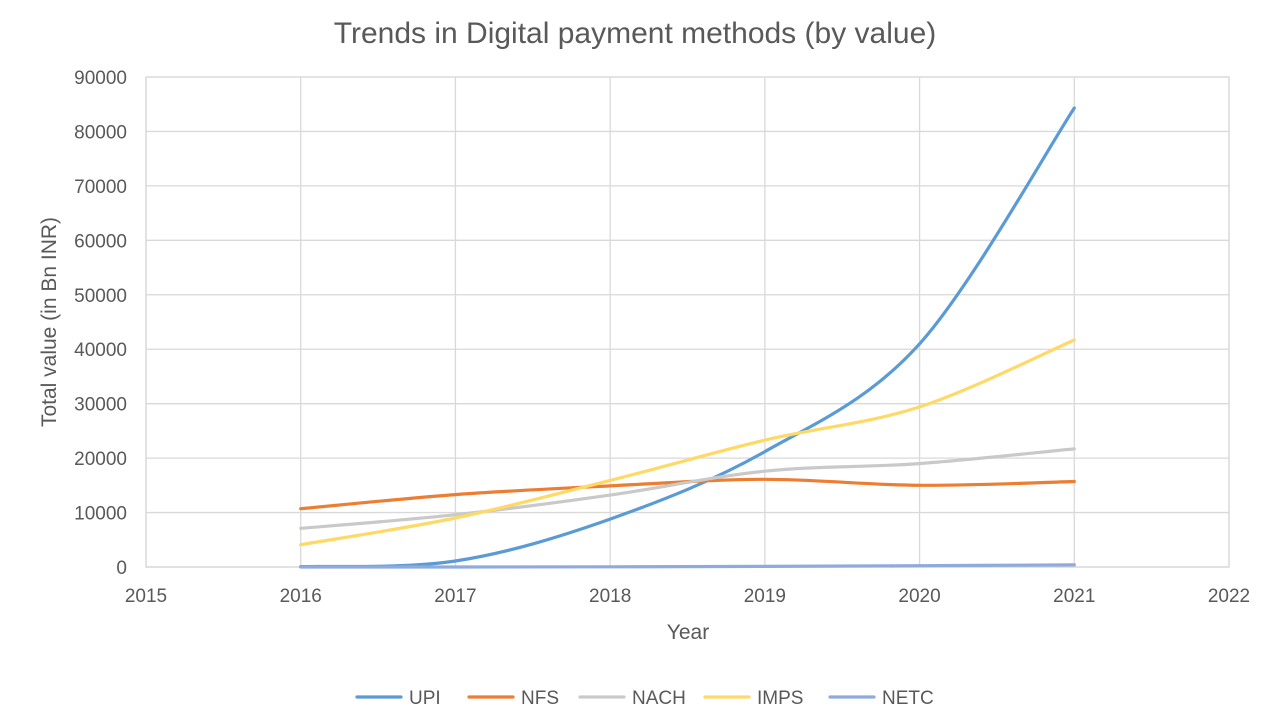  What do you see at coordinates (780, 698) in the screenshot?
I see `legend-label: IMPS` at bounding box center [780, 698].